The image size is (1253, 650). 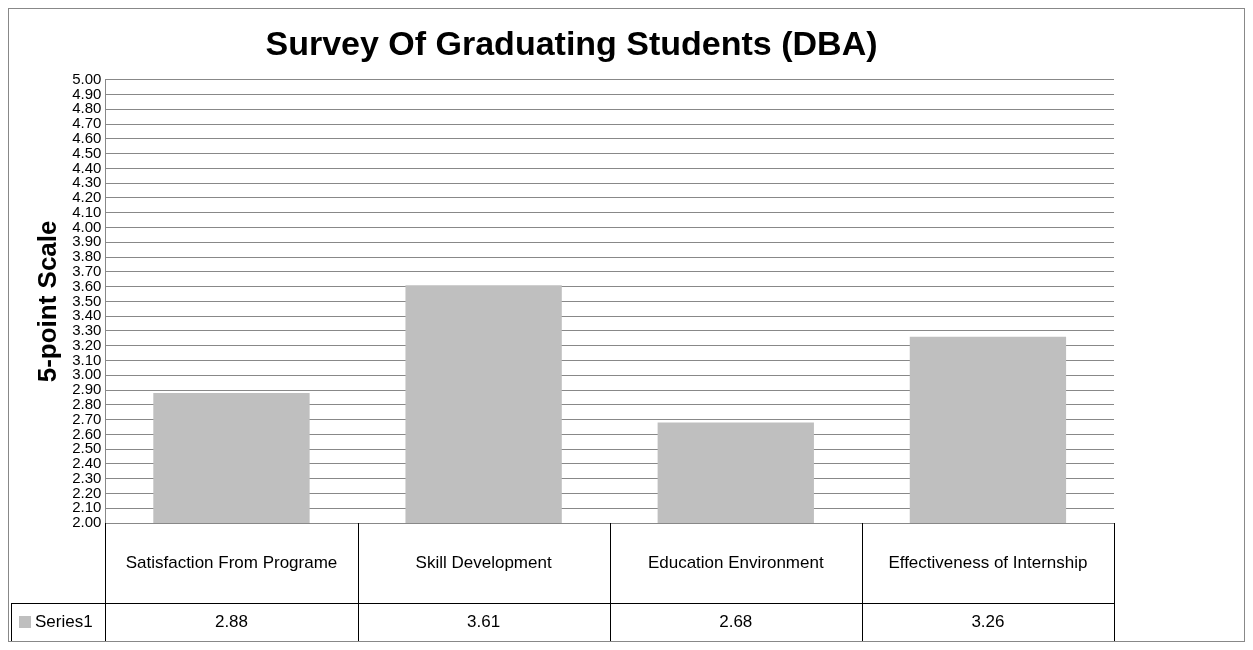 I want to click on y-tick-label: 2.70, so click(x=87, y=418).